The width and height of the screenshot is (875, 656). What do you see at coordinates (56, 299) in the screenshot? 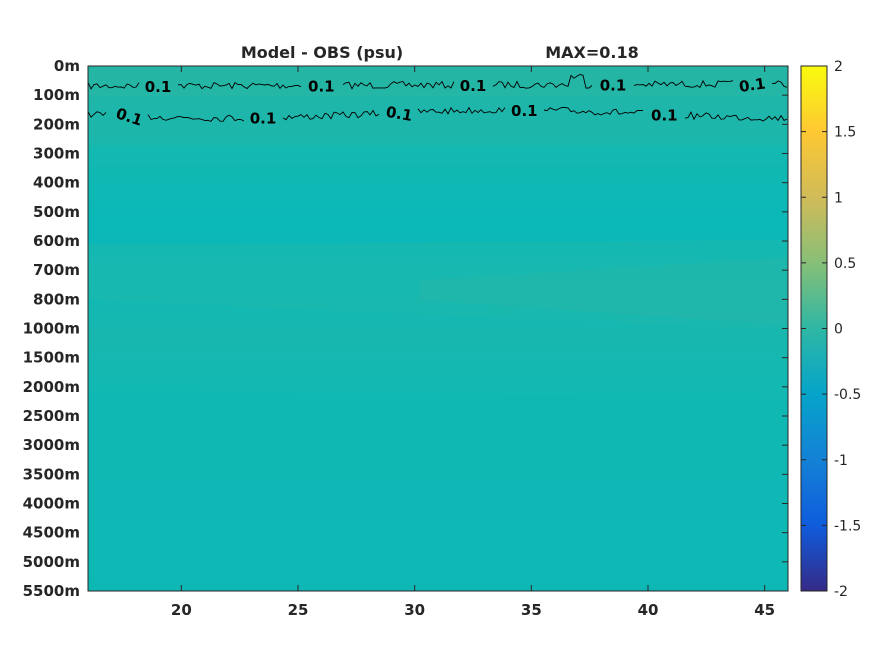
I see `y-tick-label: 800m` at bounding box center [56, 299].